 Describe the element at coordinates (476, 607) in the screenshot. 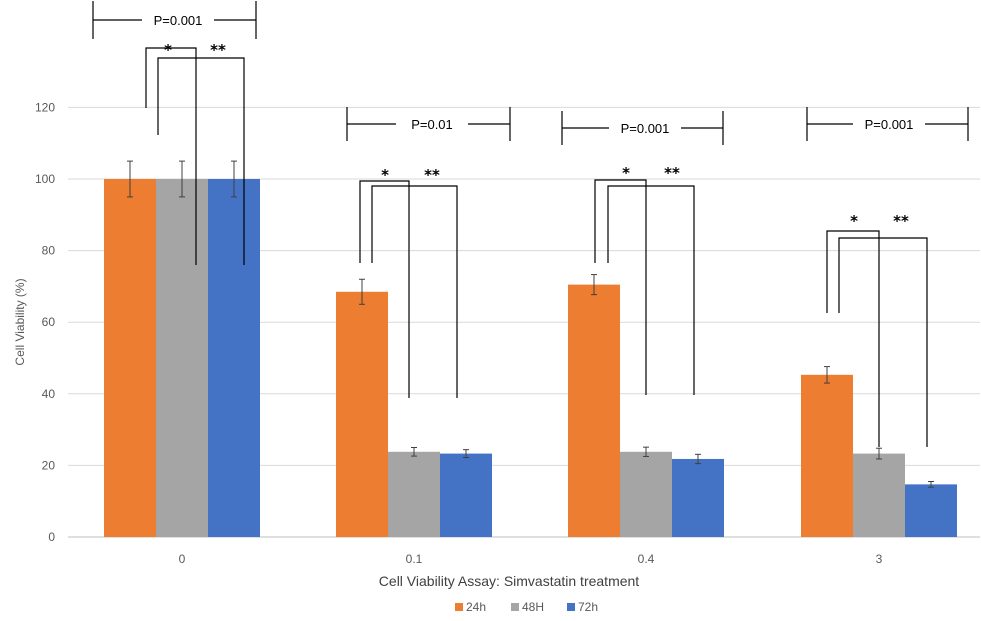

I see `legend-label: 24h` at that location.